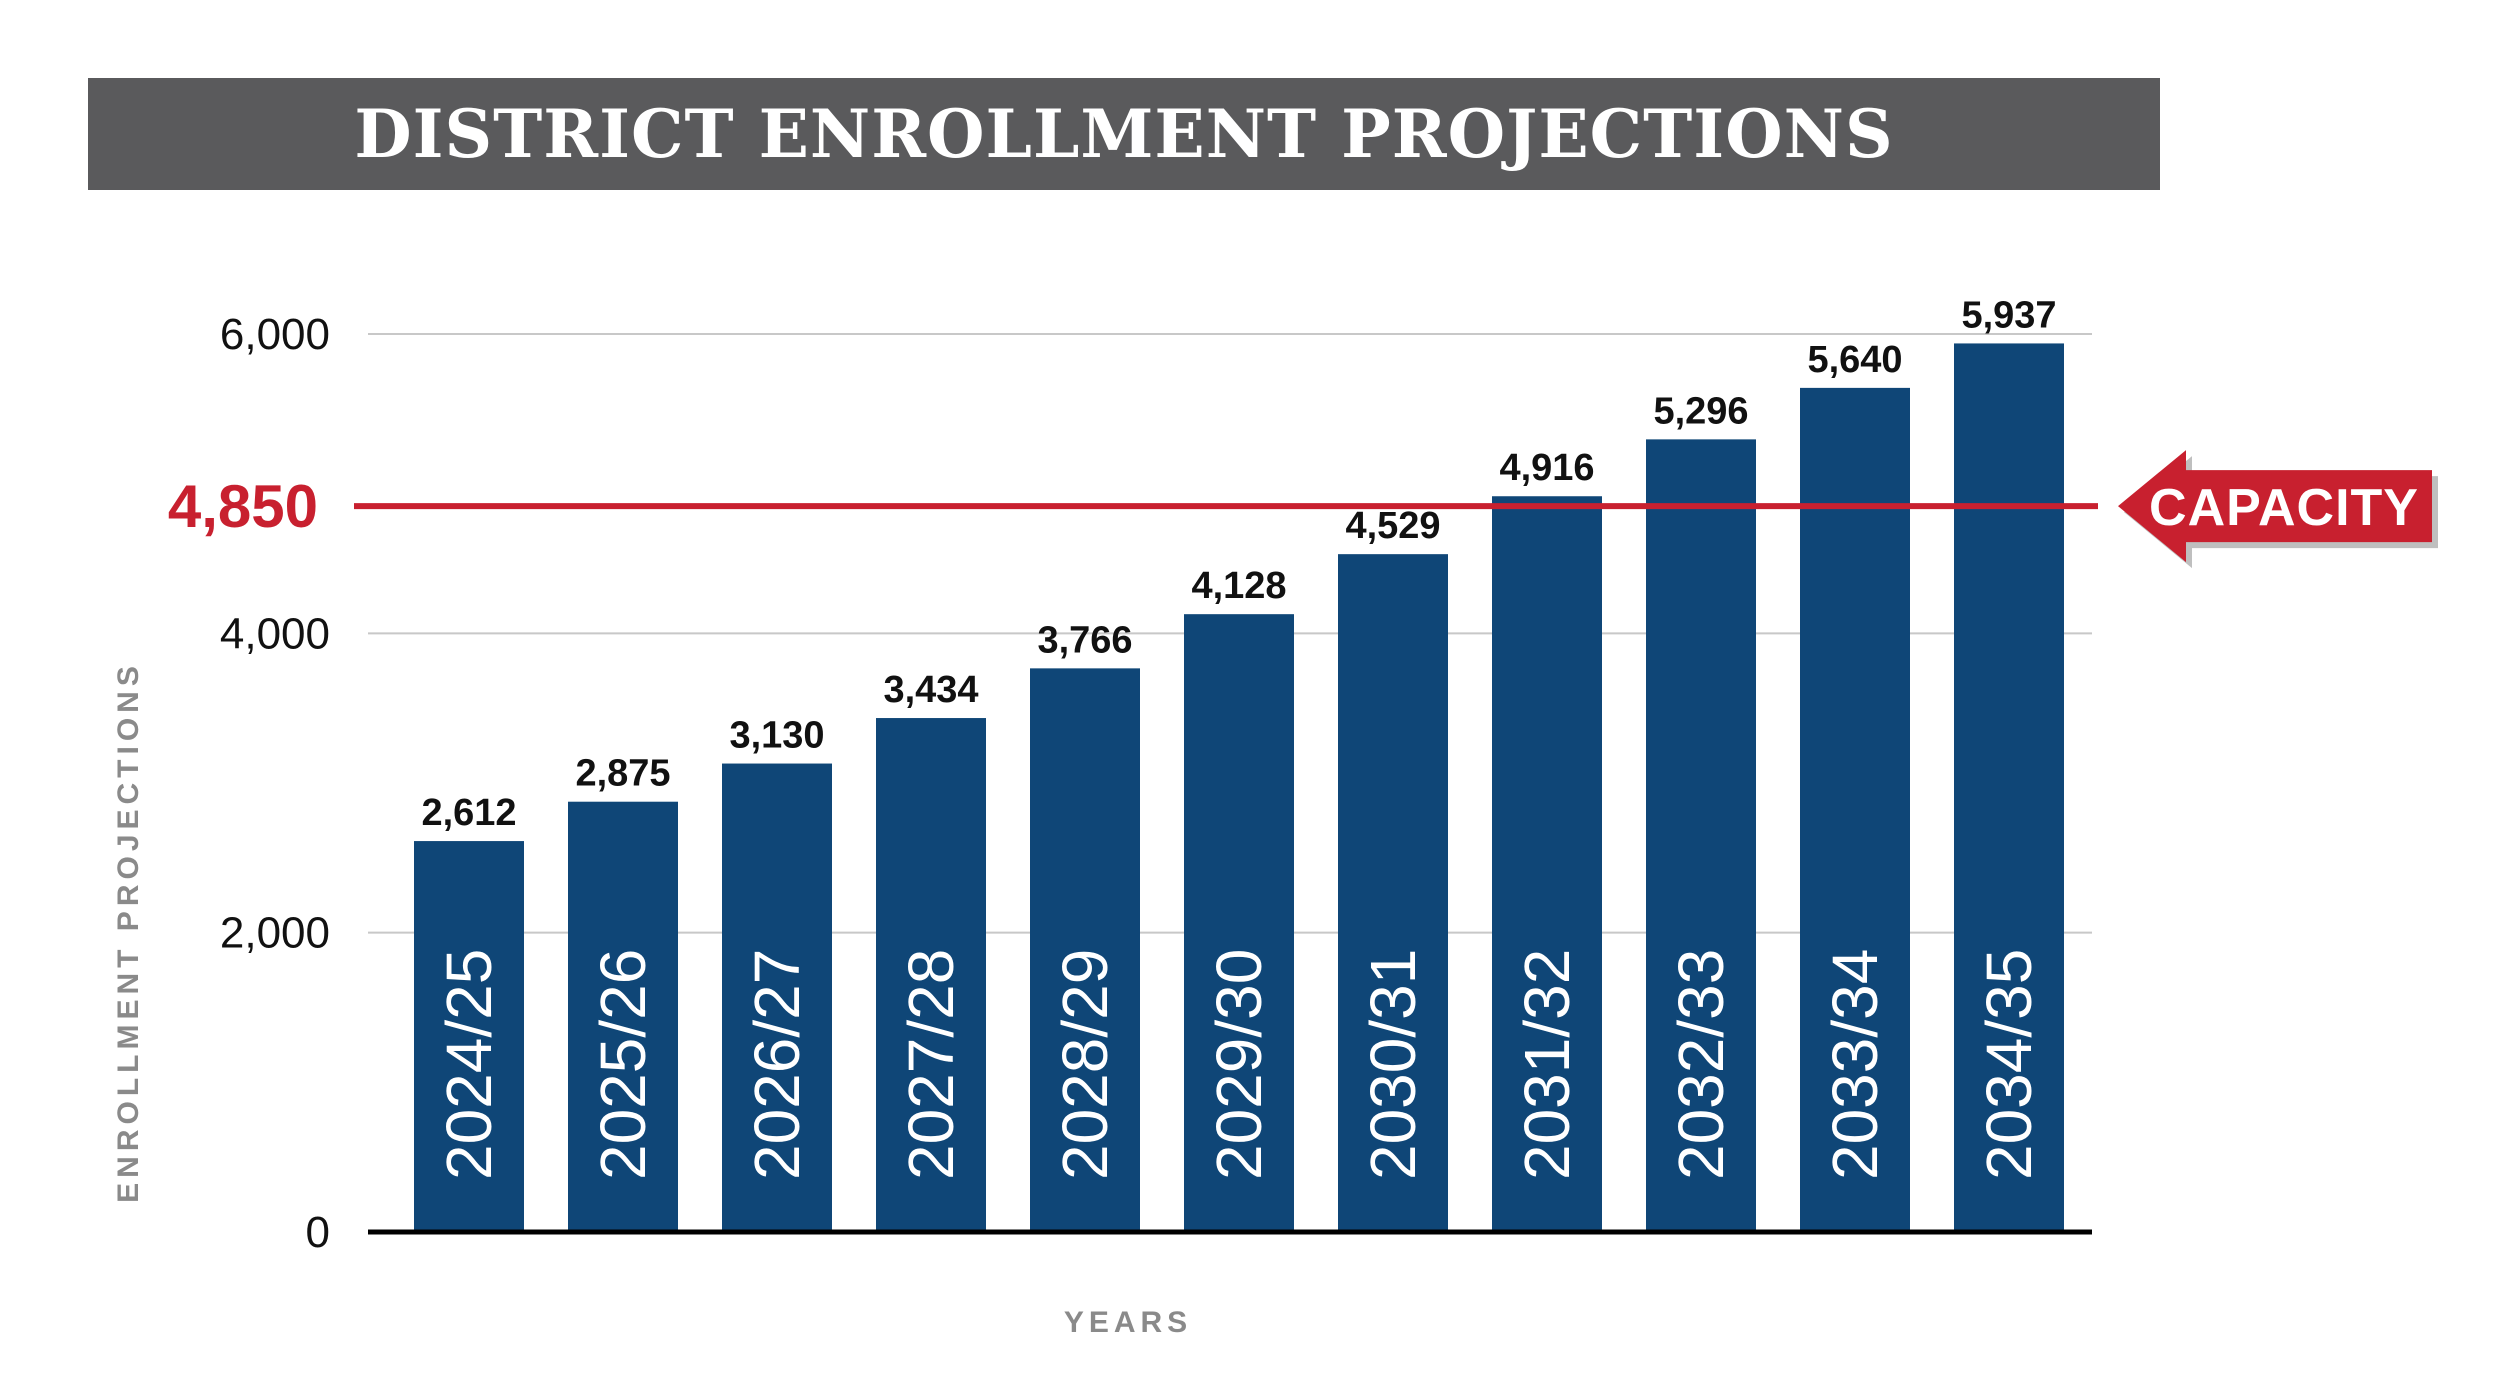 Image resolution: width=2500 pixels, height=1377 pixels. What do you see at coordinates (243, 506) in the screenshot?
I see `capacity-tick-label: 4,850` at bounding box center [243, 506].